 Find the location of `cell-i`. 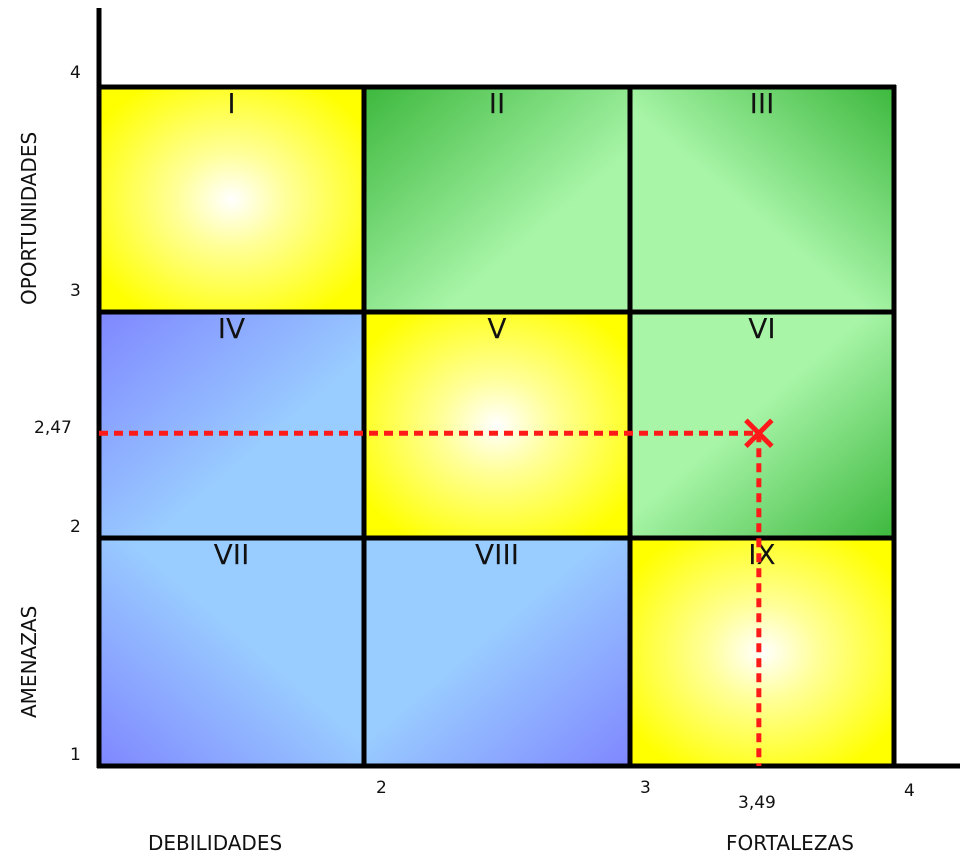

cell-i is located at coordinates (231, 199).